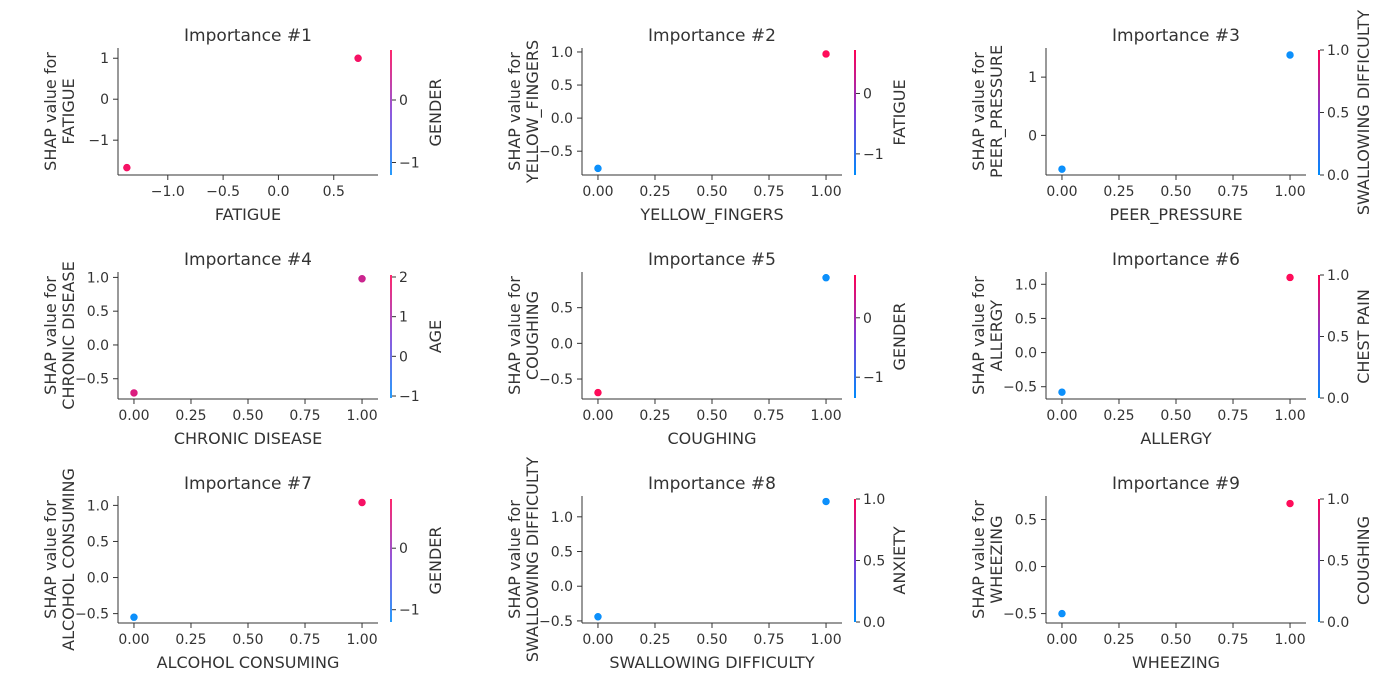  Describe the element at coordinates (1118, 192) in the screenshot. I see `x-tick-label: 0.25` at that location.